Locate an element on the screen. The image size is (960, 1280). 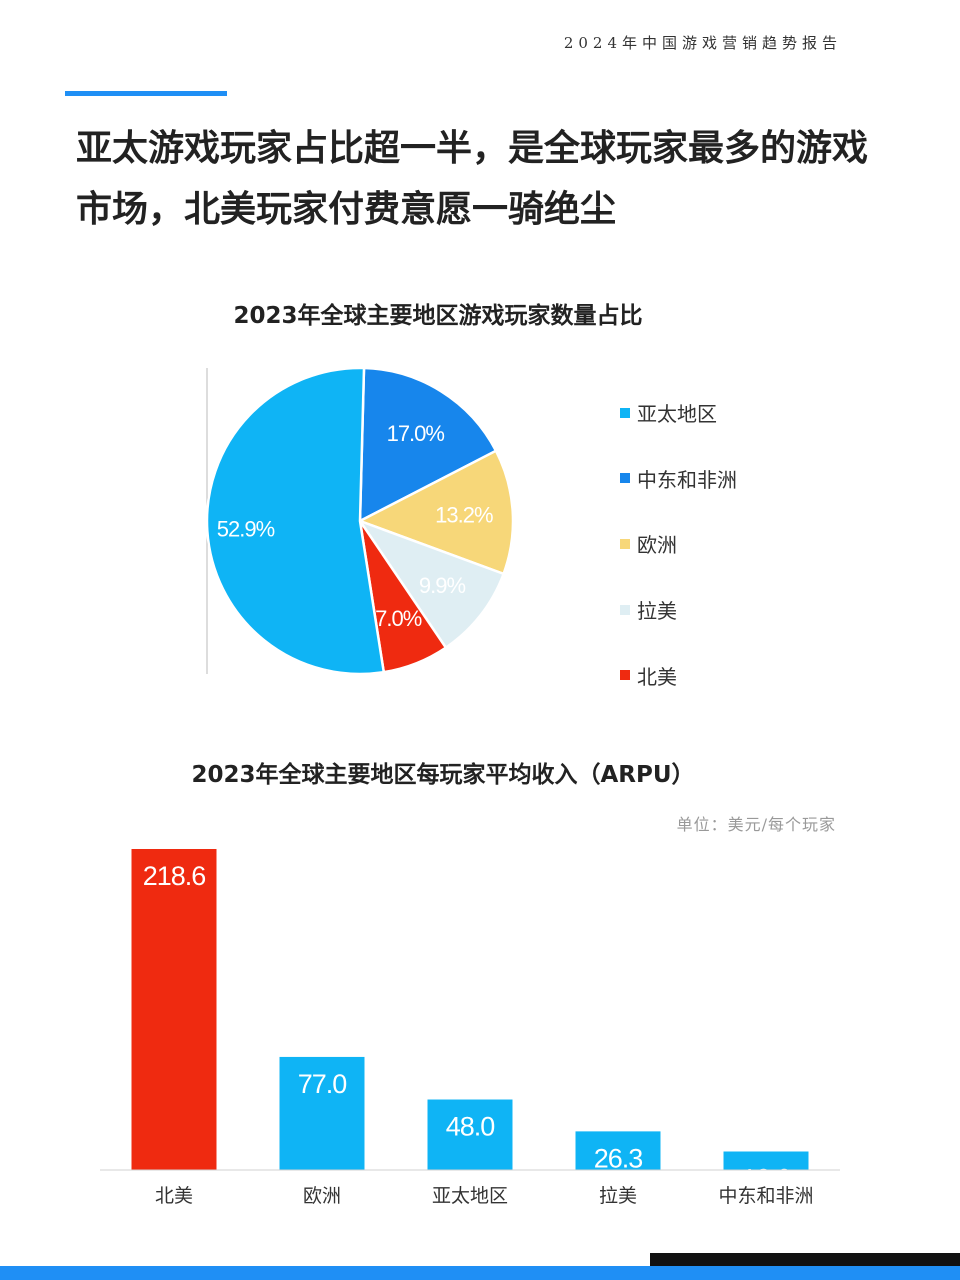
pie-chart: 17.0% 13.2% 9.9% 7.0% 52.9% is located at coordinates (360, 521).